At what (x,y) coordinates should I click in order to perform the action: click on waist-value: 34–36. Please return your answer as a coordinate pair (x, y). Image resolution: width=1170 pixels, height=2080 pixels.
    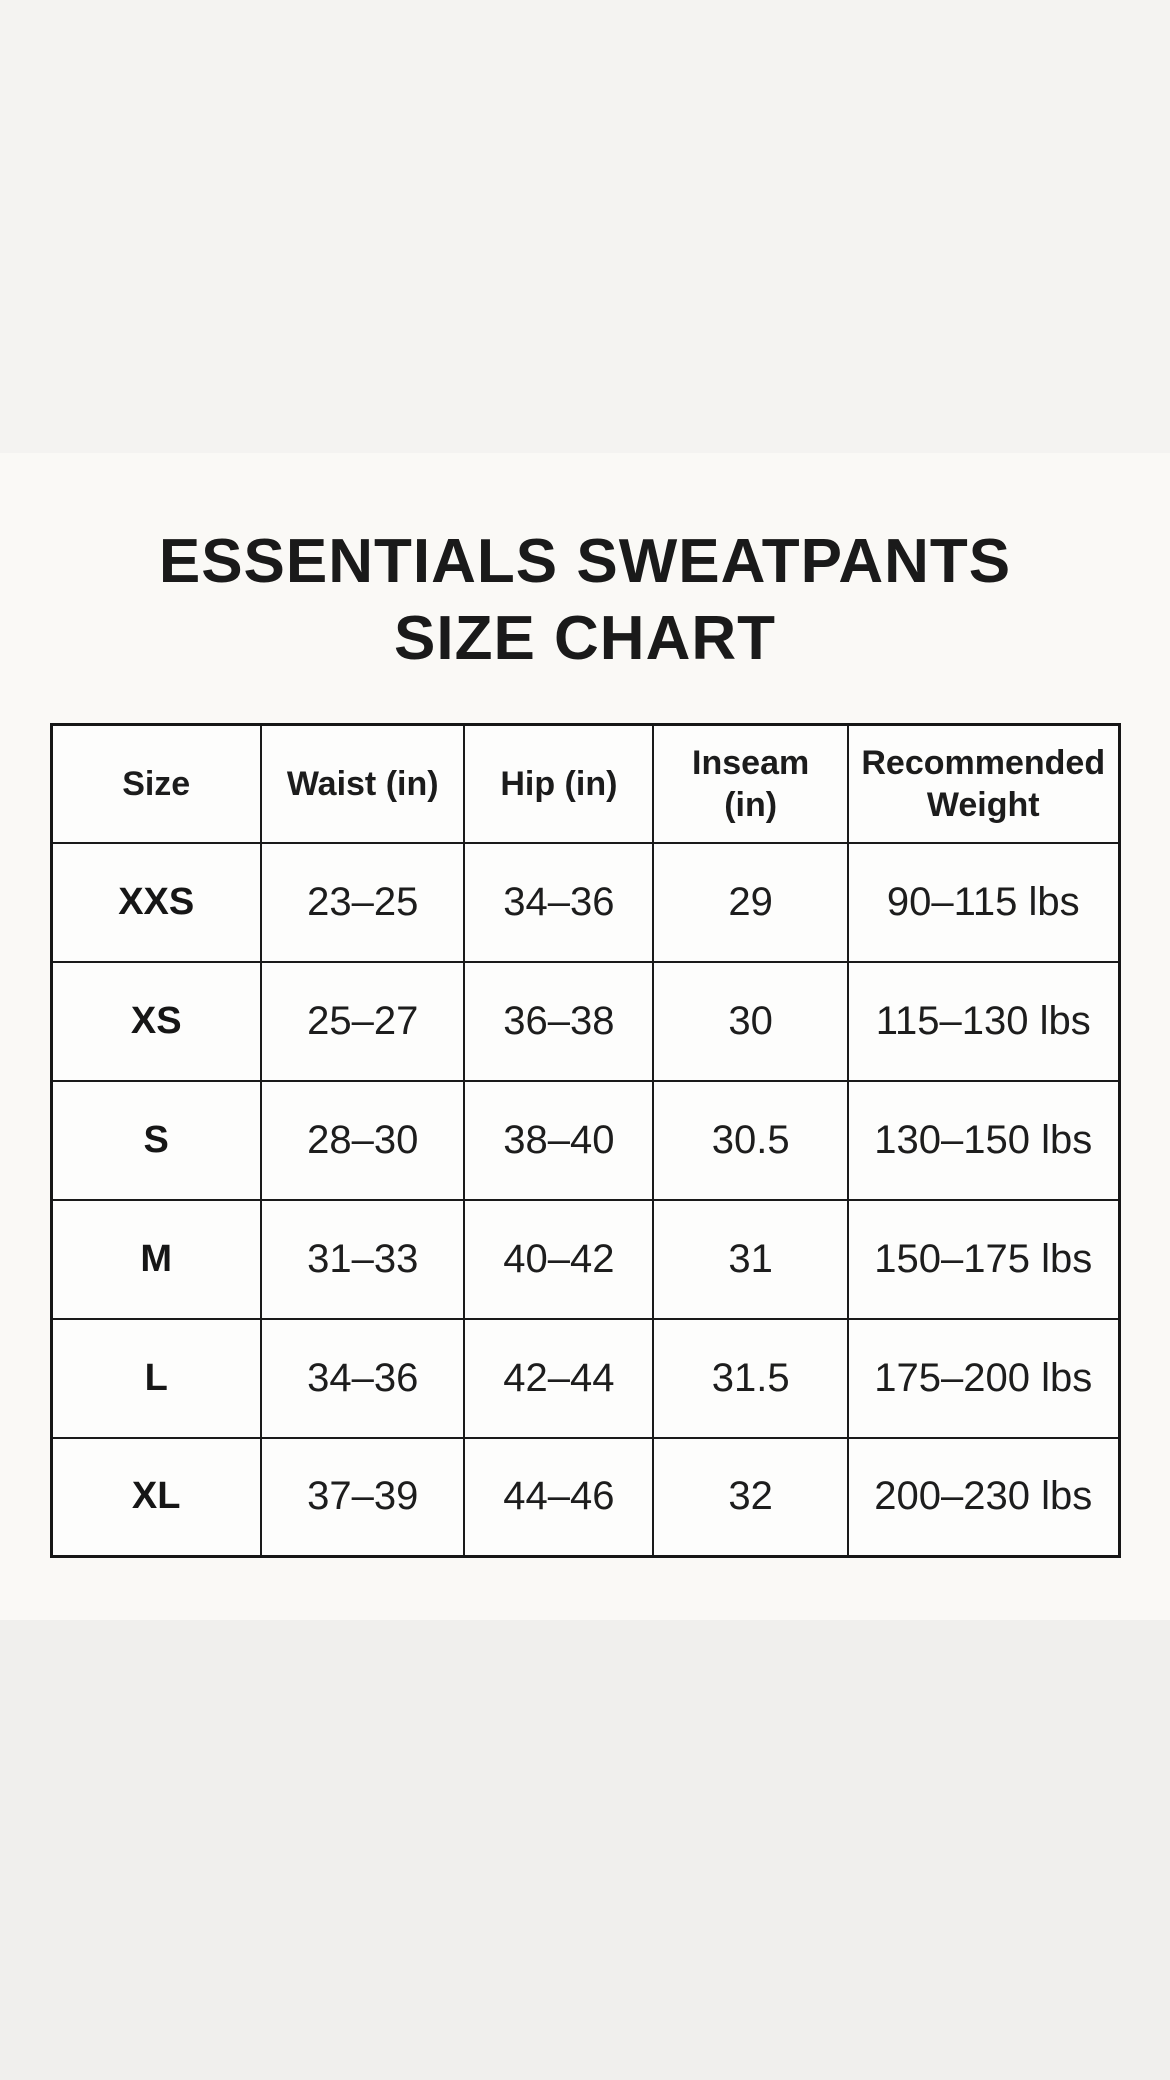
    Looking at the image, I should click on (362, 1378).